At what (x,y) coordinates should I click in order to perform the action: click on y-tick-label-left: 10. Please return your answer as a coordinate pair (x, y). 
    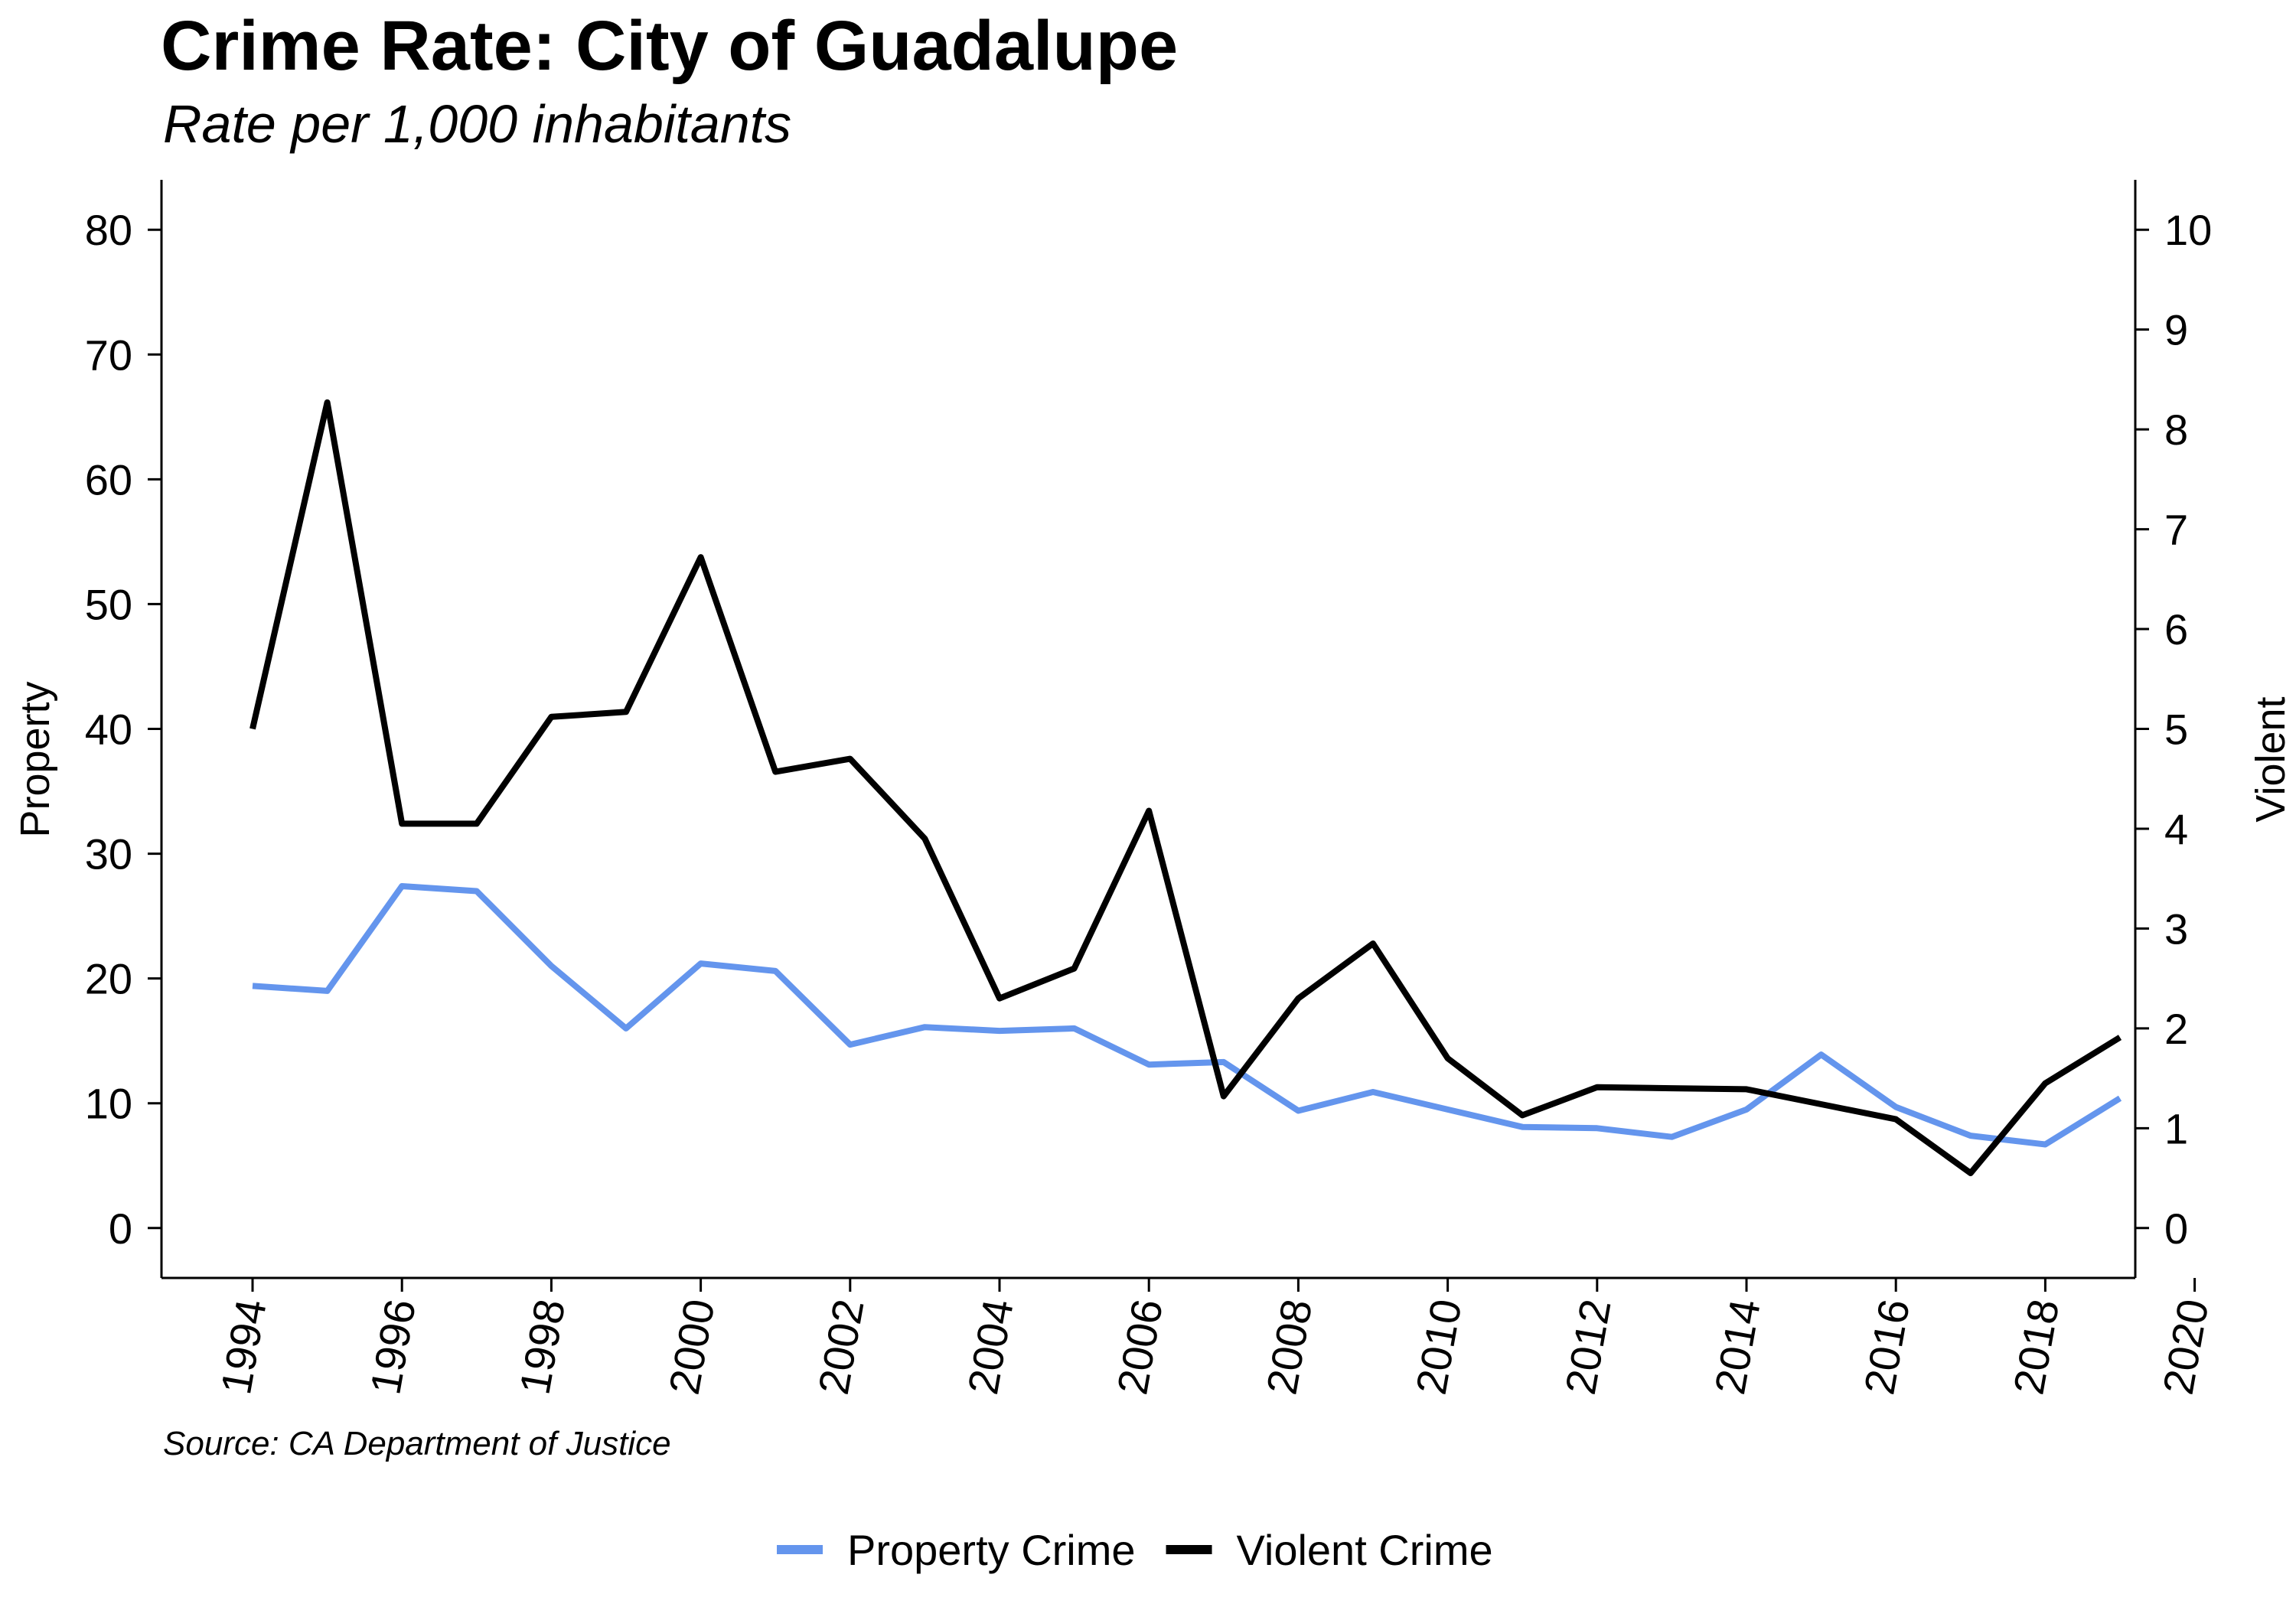
    Looking at the image, I should click on (108, 1104).